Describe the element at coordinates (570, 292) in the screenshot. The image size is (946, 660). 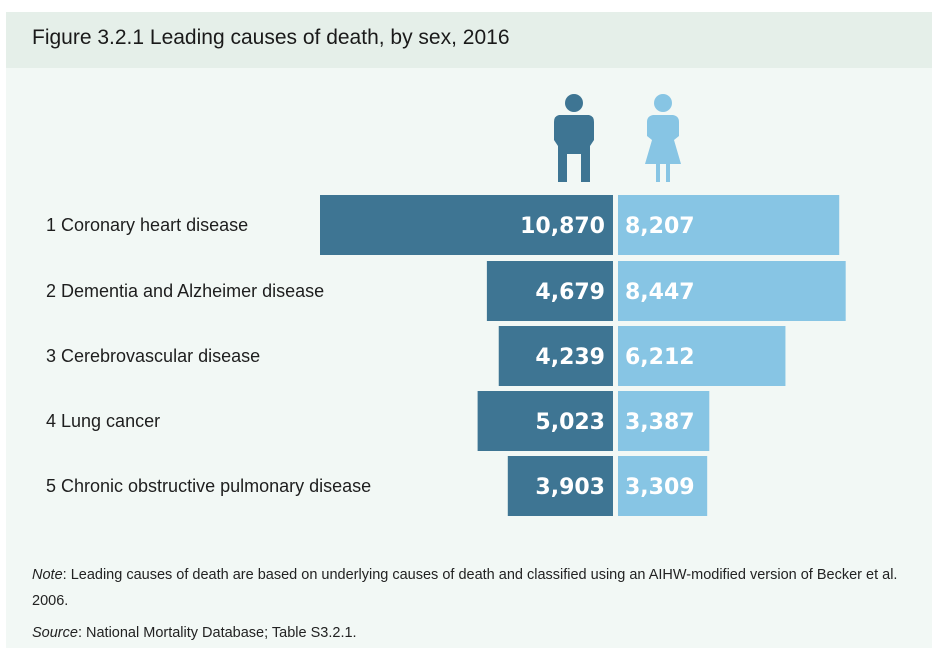
I see `data-label-series-1: 4,679` at that location.